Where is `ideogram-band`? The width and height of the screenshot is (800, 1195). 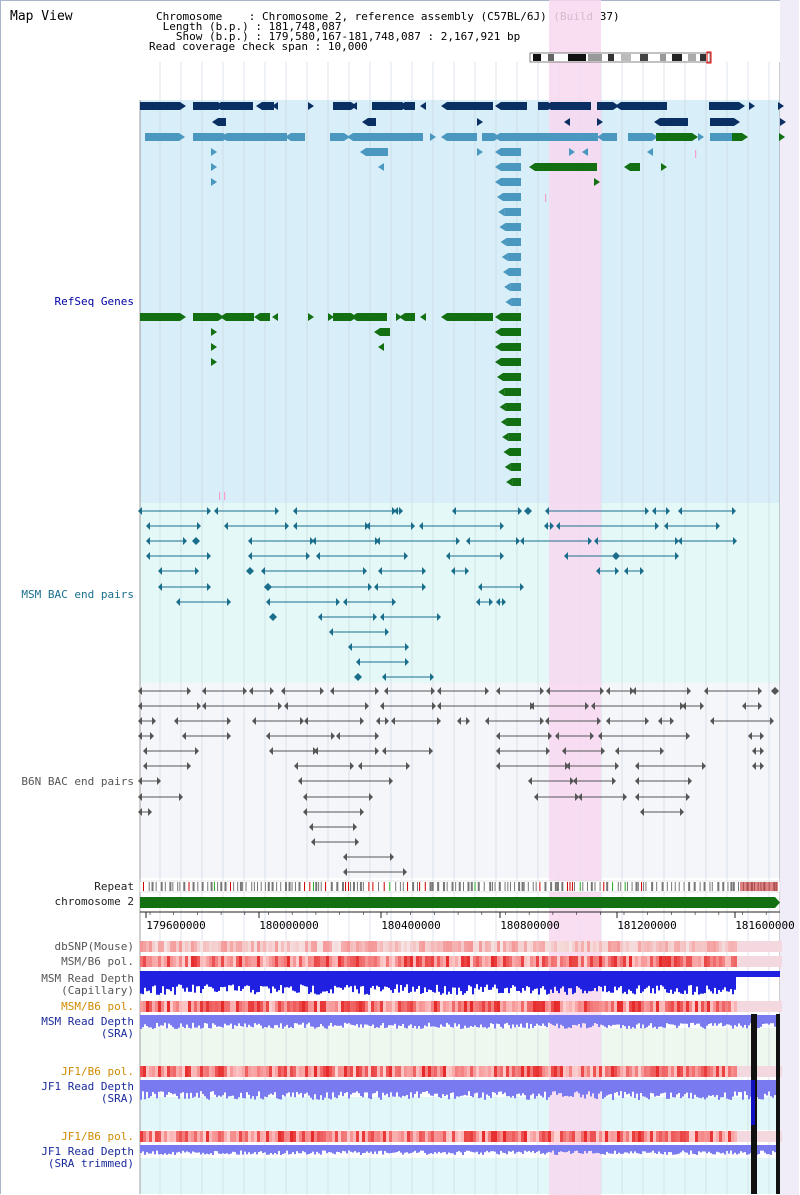 ideogram-band is located at coordinates (577, 57).